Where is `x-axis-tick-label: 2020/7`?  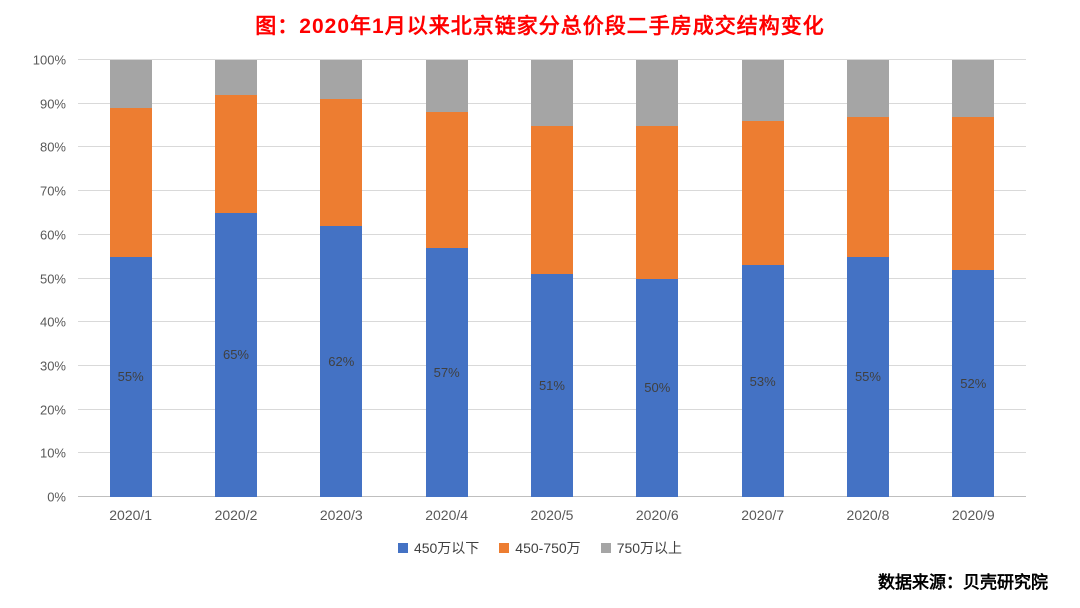 x-axis-tick-label: 2020/7 is located at coordinates (763, 515).